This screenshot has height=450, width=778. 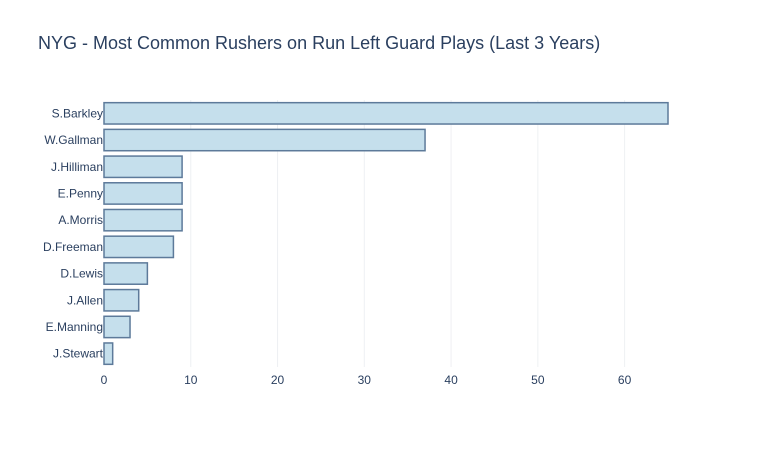 I want to click on x-tick-label: 40, so click(x=451, y=380).